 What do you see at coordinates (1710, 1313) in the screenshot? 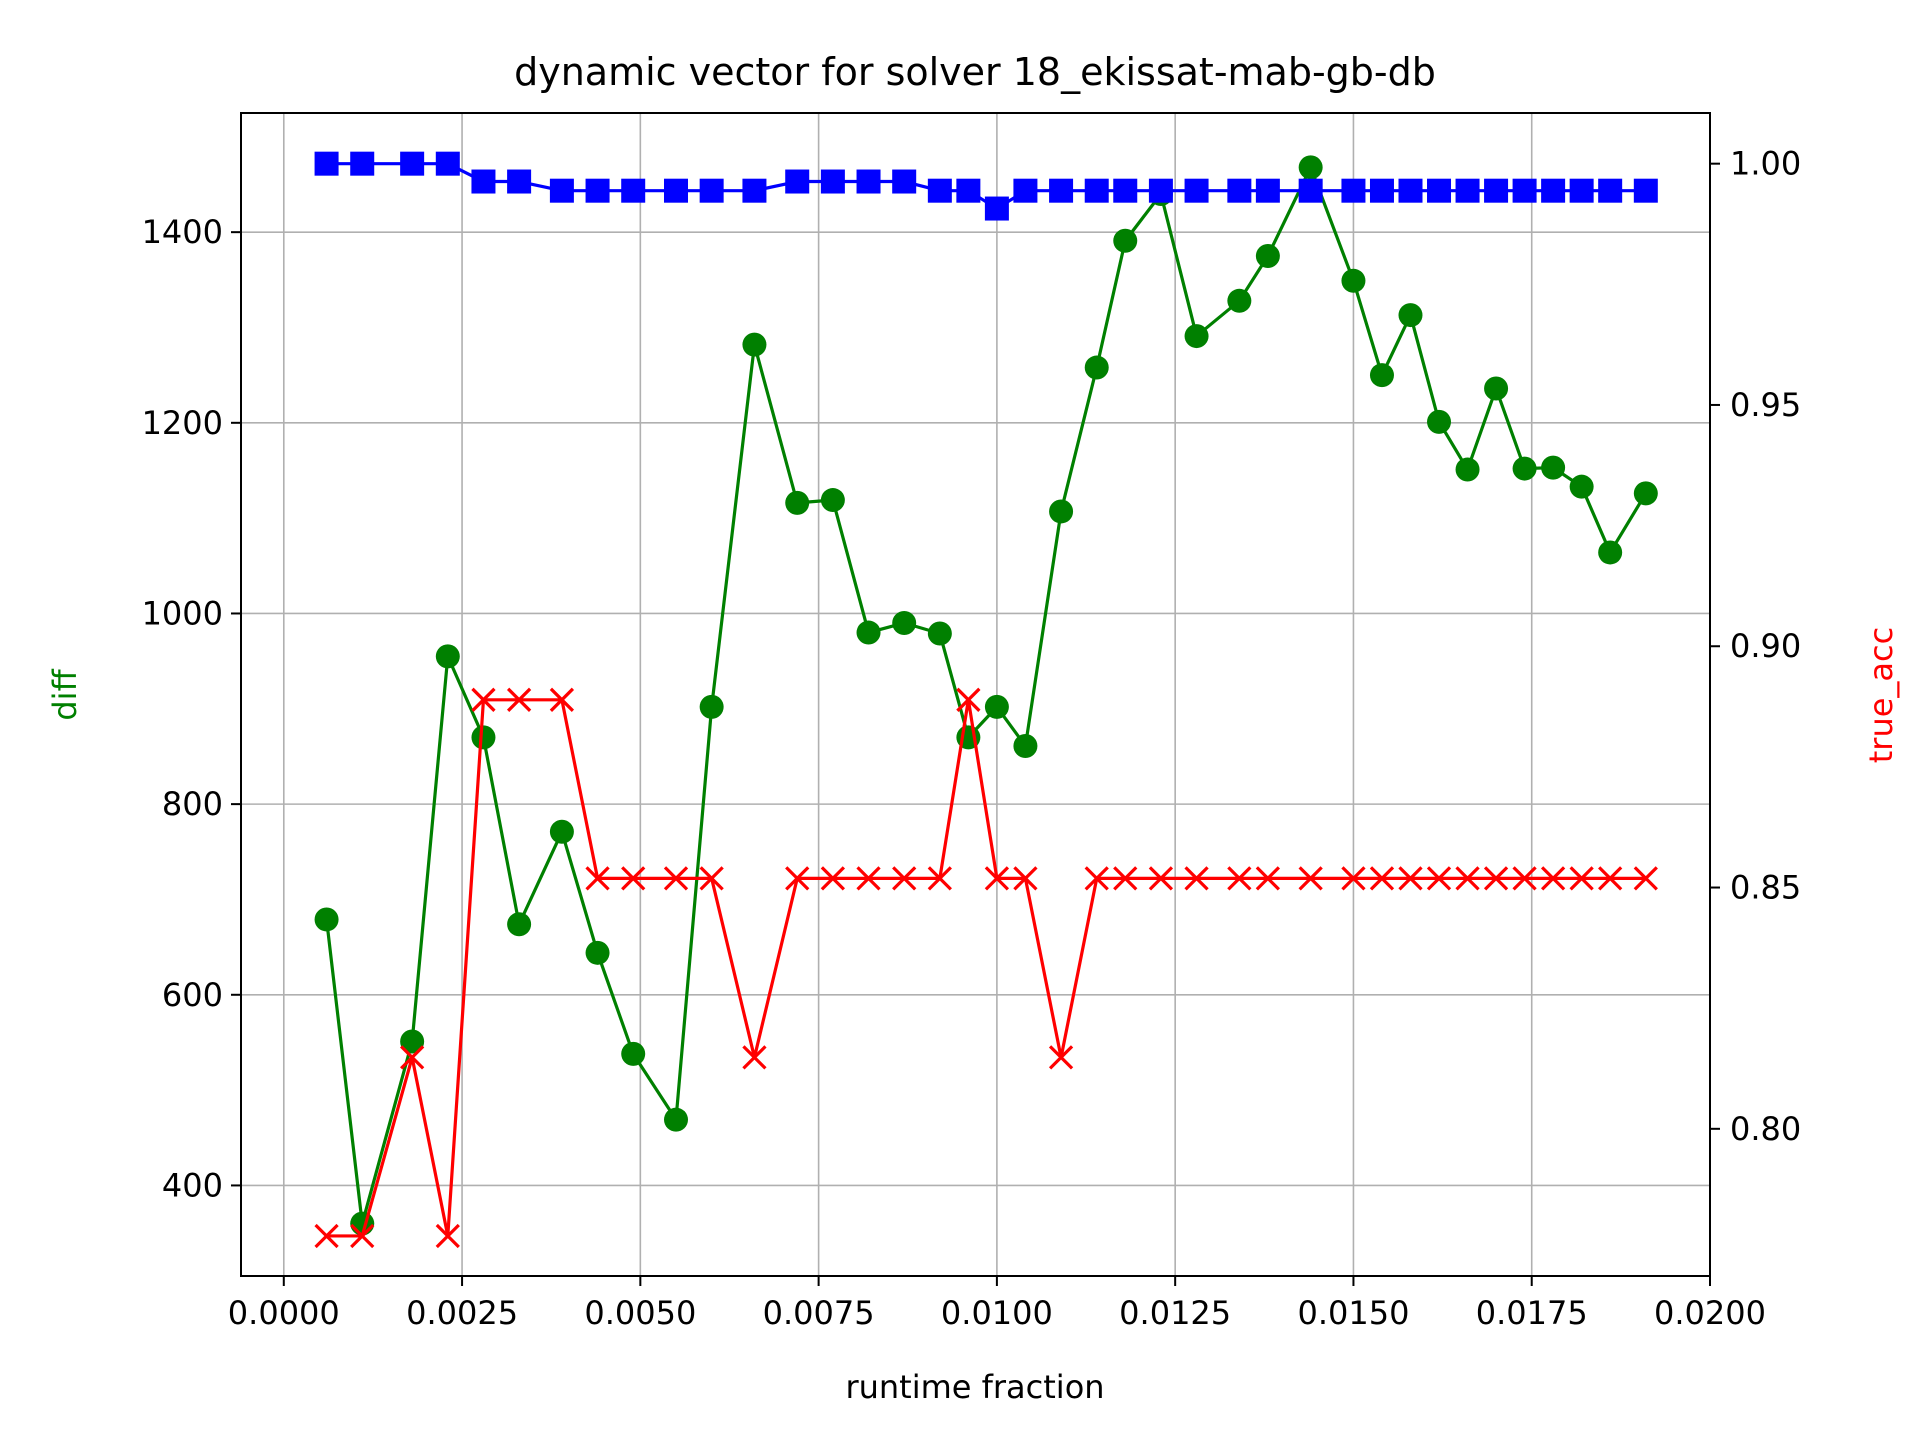
I see `x-tick-label: 0.0200` at bounding box center [1710, 1313].